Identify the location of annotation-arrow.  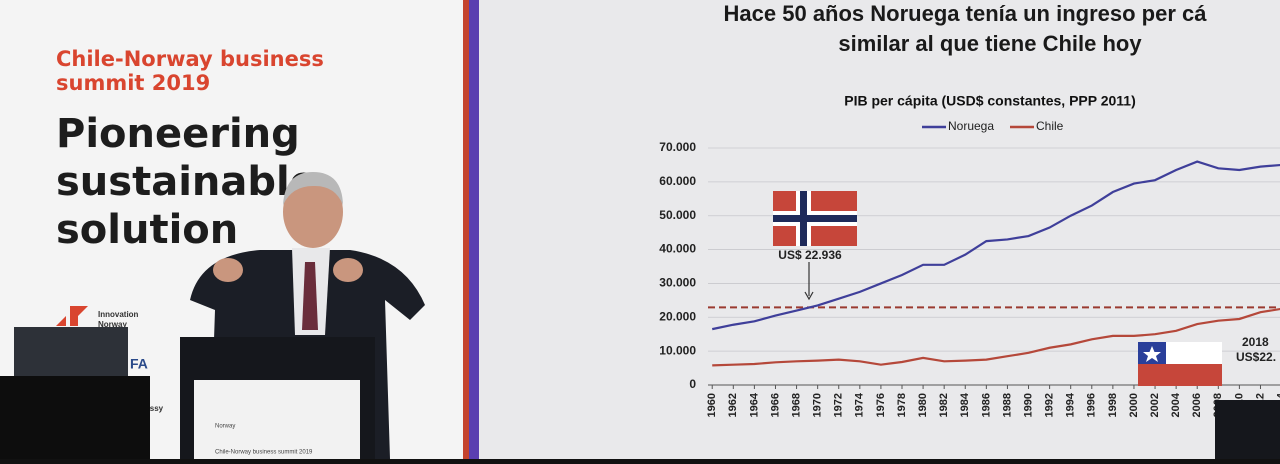
(809, 296).